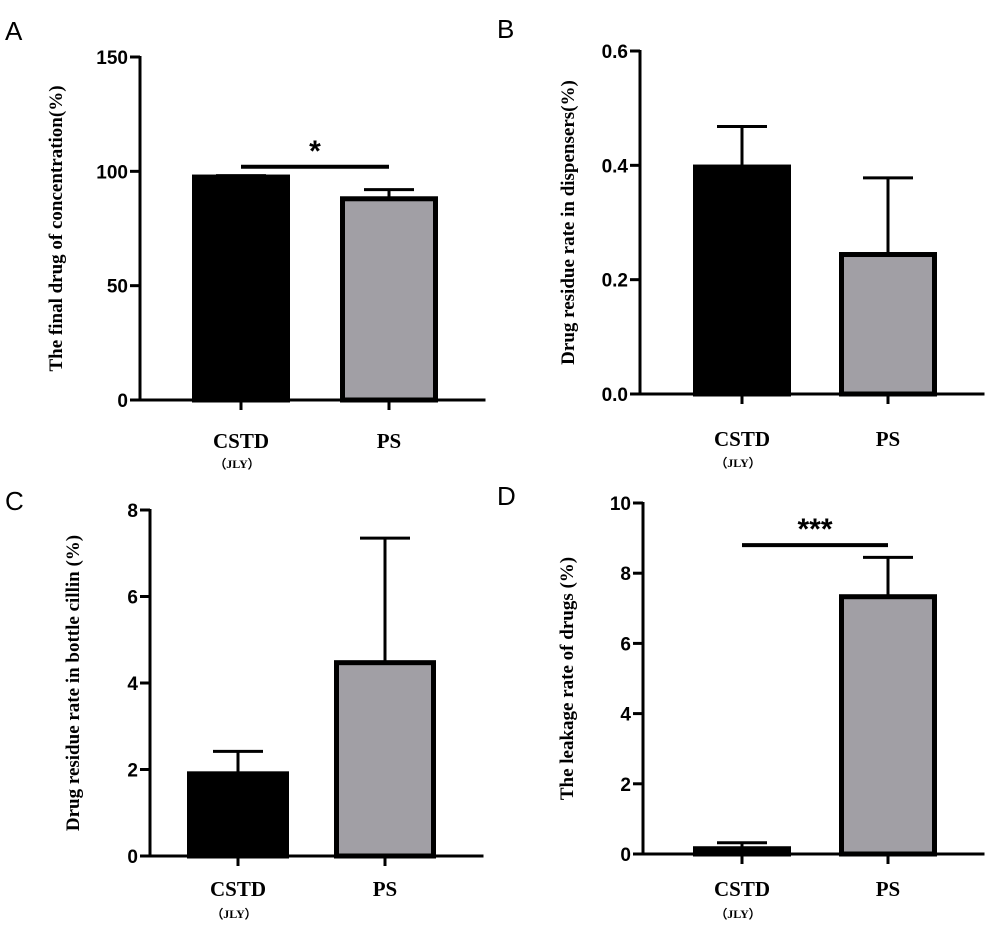  I want to click on panel-c-y-axis-label: Drug residue rate in bottle cillin (%), so click(73, 683).